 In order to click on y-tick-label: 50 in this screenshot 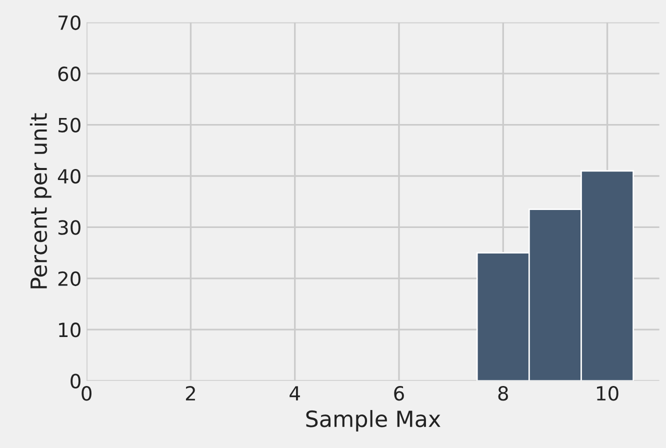, I will do `click(69, 125)`.